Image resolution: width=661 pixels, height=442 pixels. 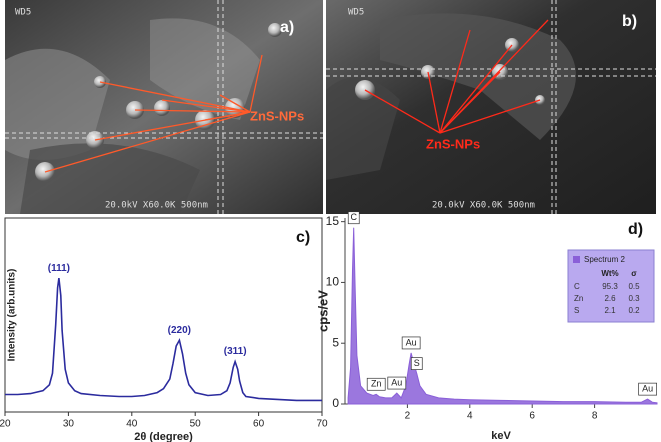 I want to click on inset-cell: S, so click(x=576, y=310).